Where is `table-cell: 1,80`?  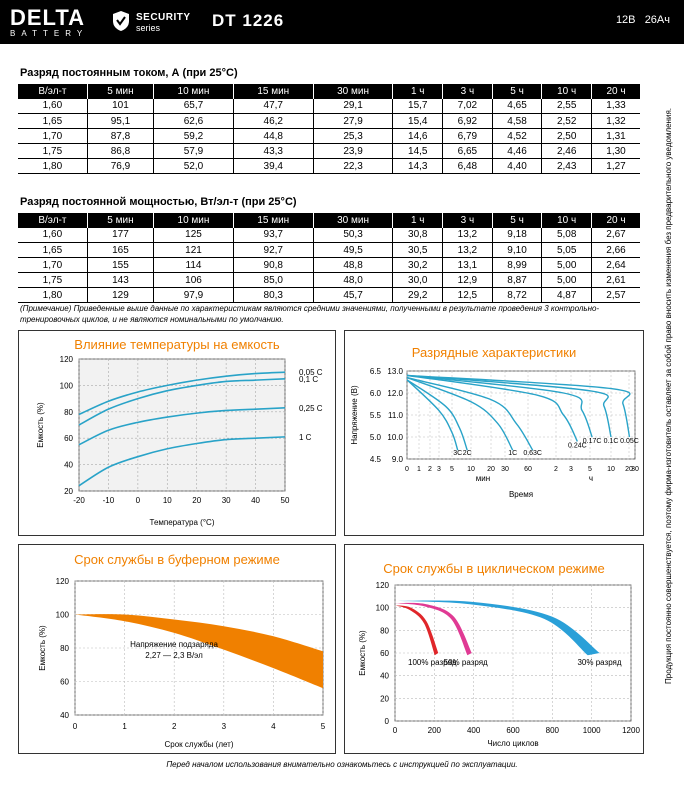
table-cell: 1,80 is located at coordinates (53, 166).